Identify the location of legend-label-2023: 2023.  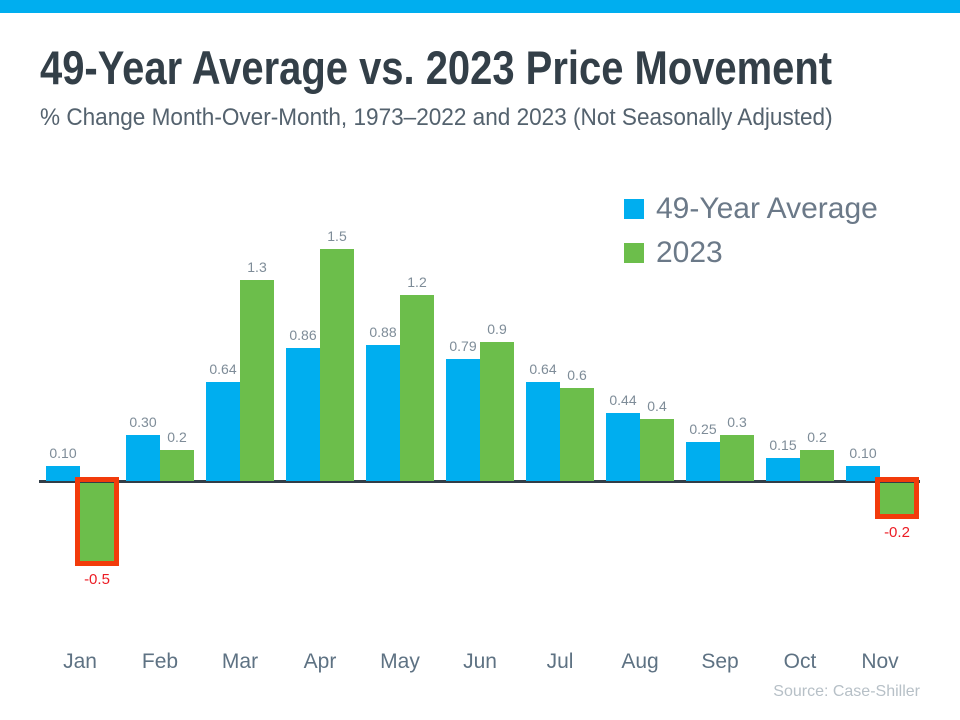
(689, 252).